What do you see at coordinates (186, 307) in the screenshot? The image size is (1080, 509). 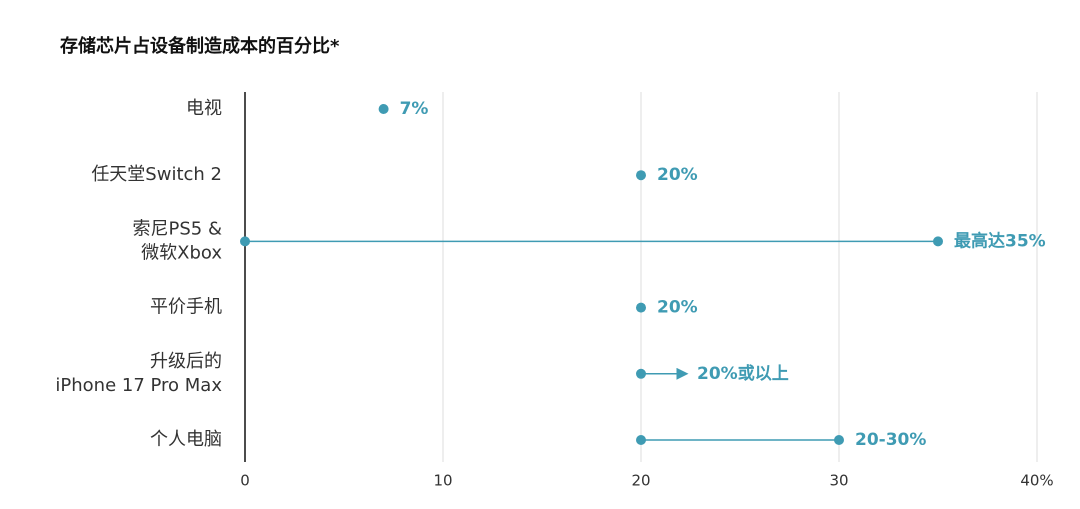 I see `category-label: 平价手机` at bounding box center [186, 307].